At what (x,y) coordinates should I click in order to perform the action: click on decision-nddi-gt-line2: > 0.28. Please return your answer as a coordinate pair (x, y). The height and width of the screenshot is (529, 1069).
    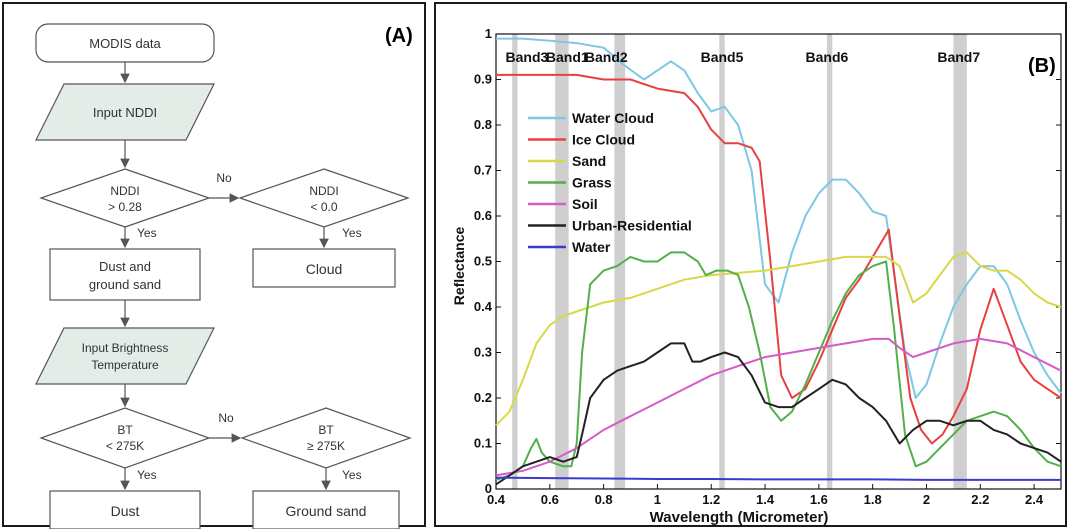
    Looking at the image, I should click on (125, 207).